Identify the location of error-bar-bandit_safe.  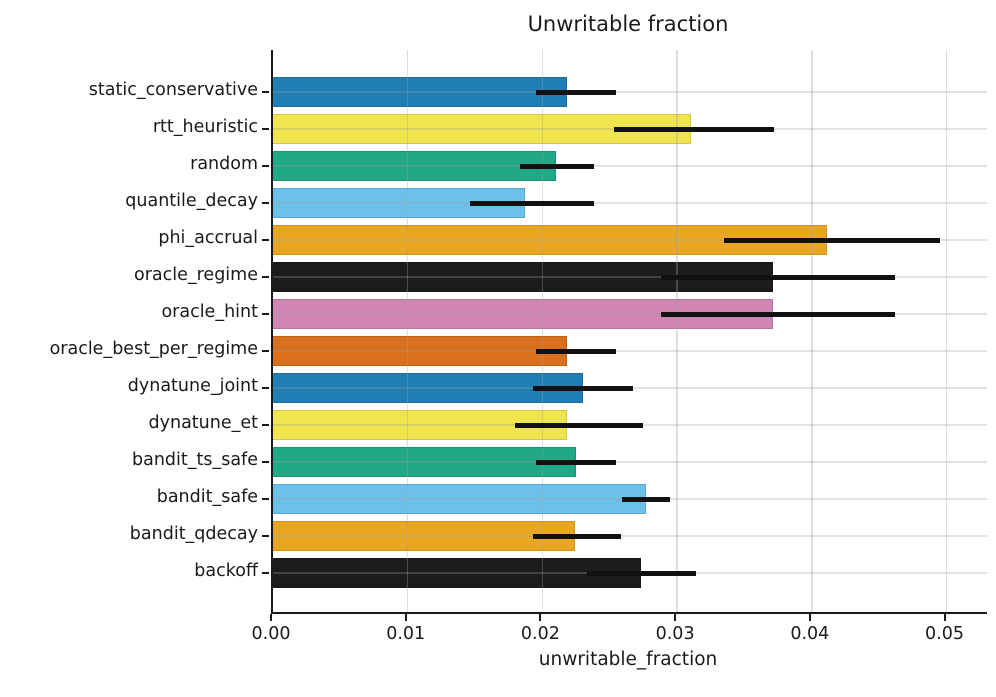
(646, 499).